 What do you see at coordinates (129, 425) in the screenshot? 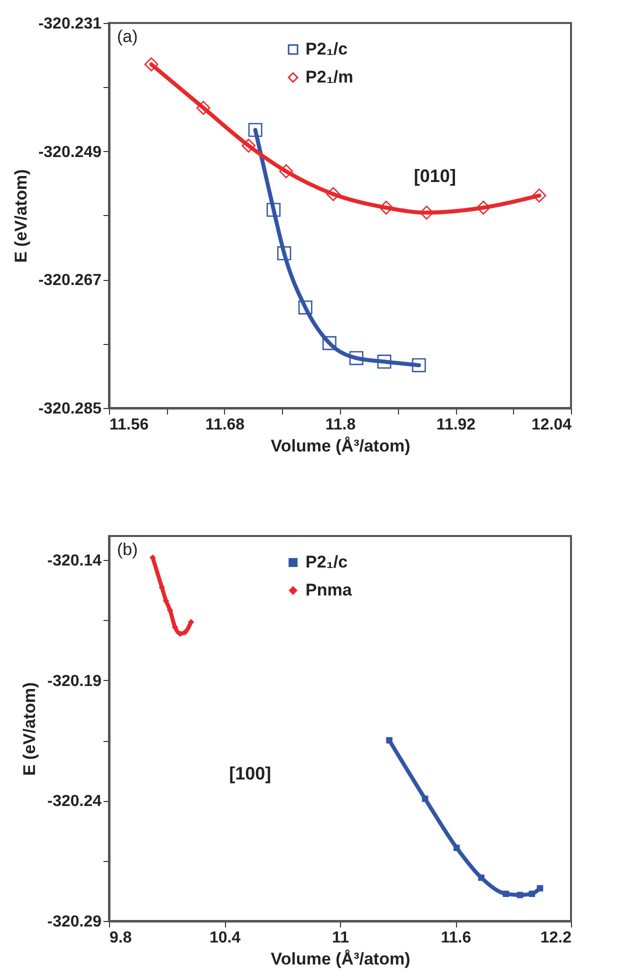
I see `x-tick-label: 11.56` at bounding box center [129, 425].